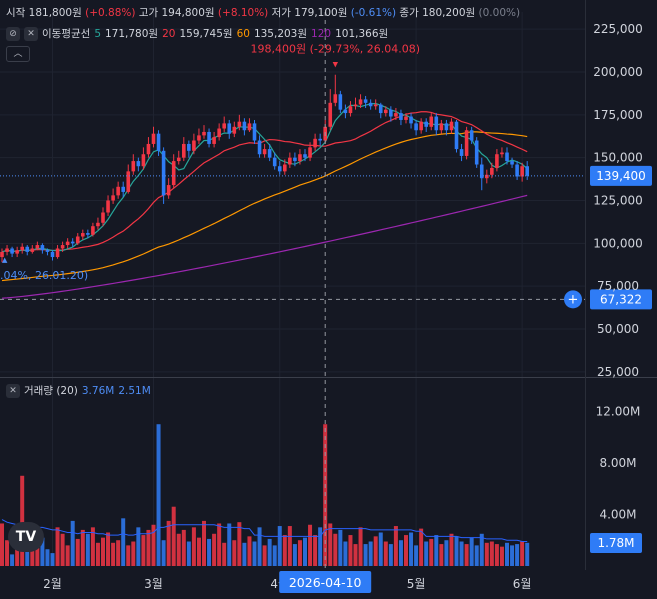 The image size is (657, 599). What do you see at coordinates (243, 33) in the screenshot?
I see `ma60-period: 60` at bounding box center [243, 33].